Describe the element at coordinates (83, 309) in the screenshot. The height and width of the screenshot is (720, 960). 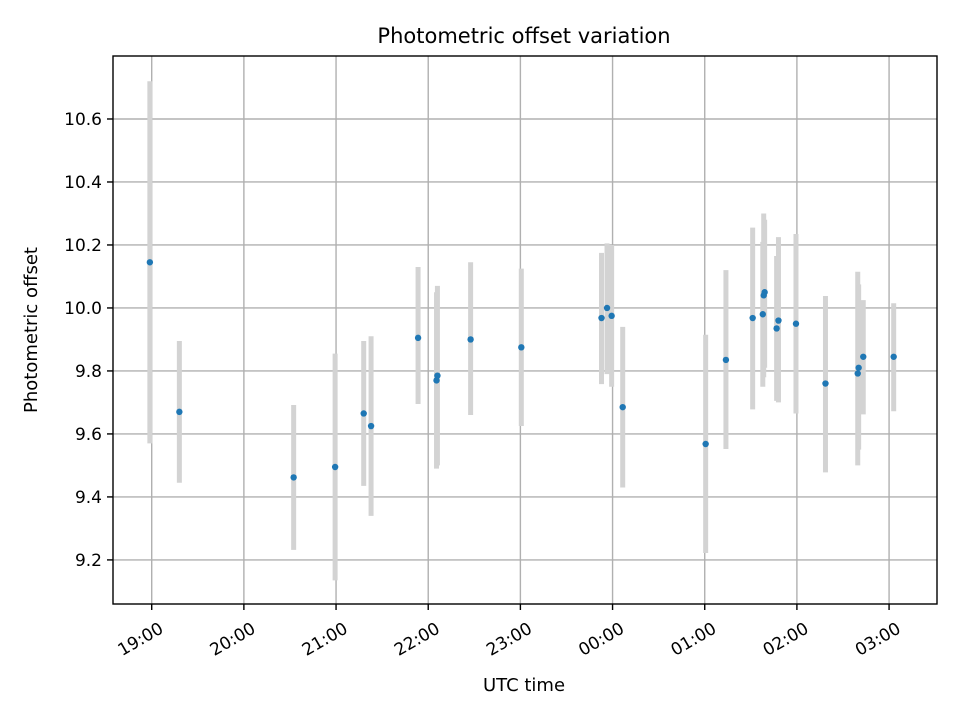
I see `y-tick-label: 10.0` at that location.